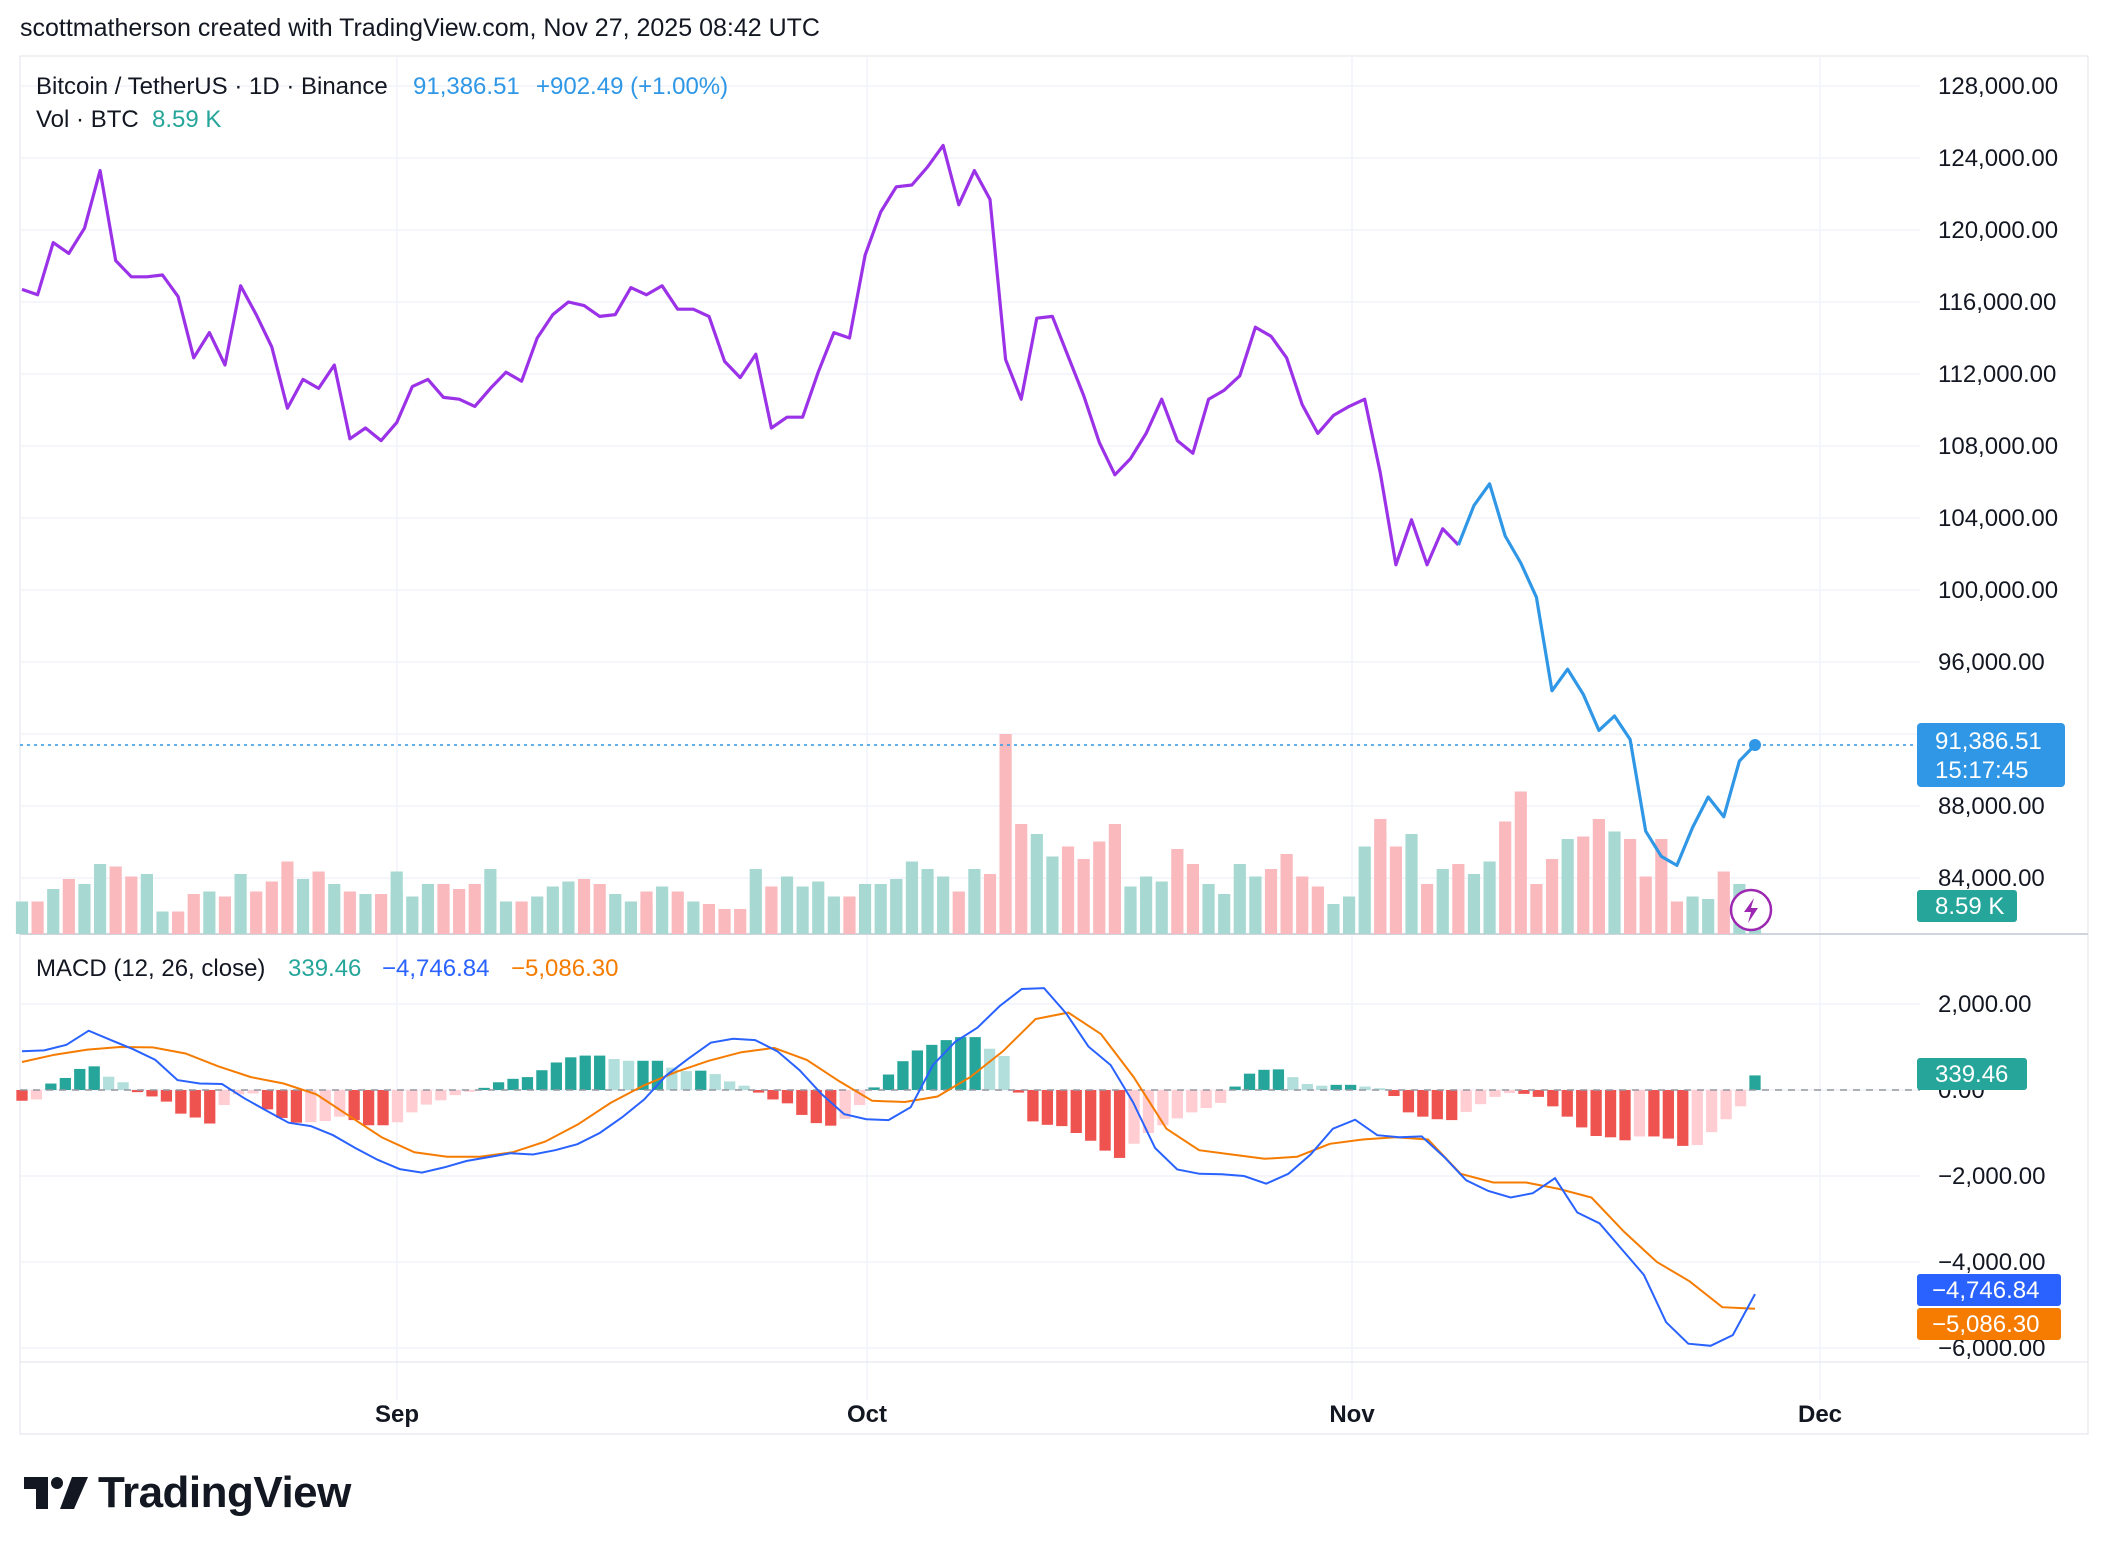  What do you see at coordinates (1997, 302) in the screenshot?
I see `price-axis-tick: 116,000.00` at bounding box center [1997, 302].